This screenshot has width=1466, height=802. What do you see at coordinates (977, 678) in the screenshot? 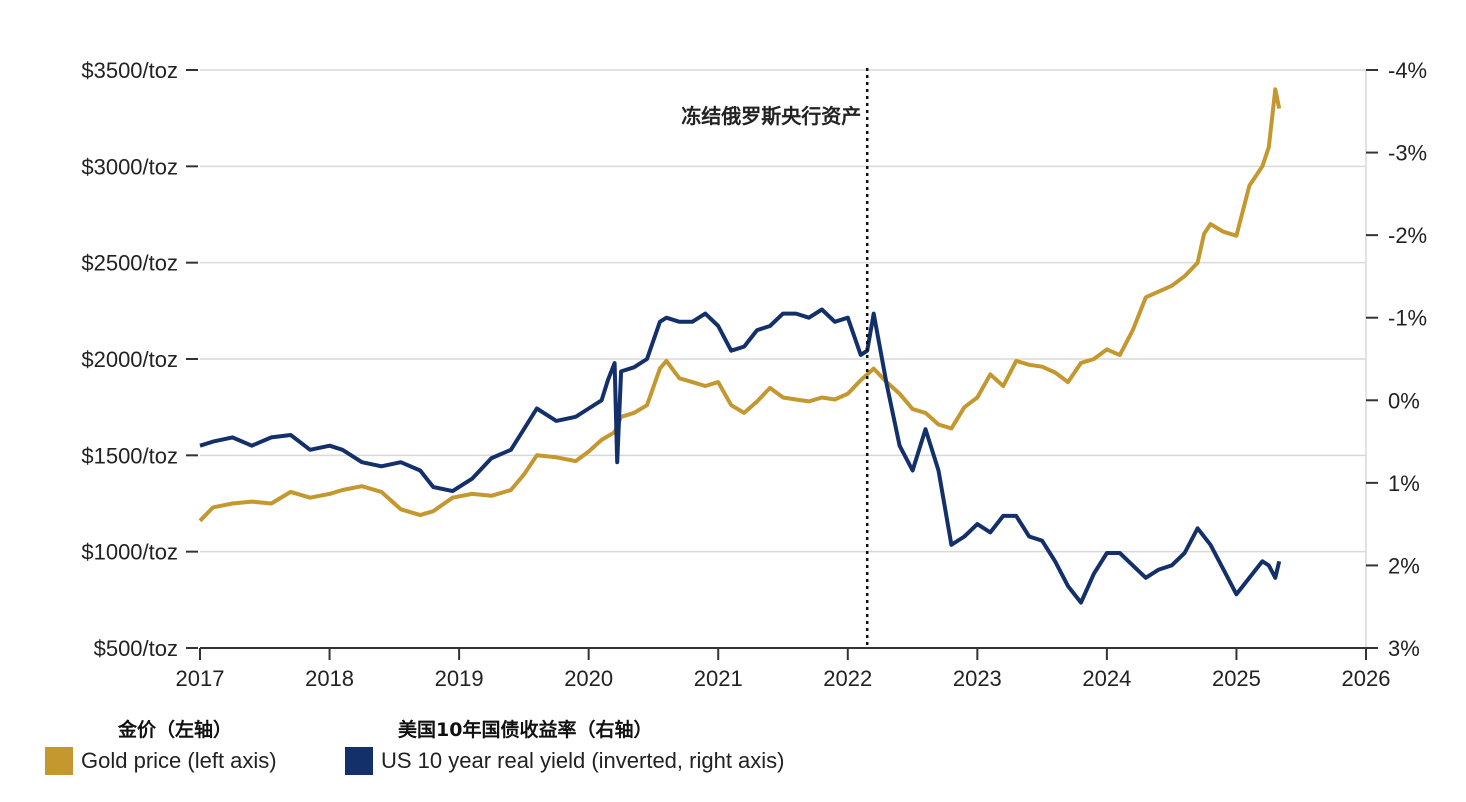
I see `x-tick-label: 2023` at bounding box center [977, 678].